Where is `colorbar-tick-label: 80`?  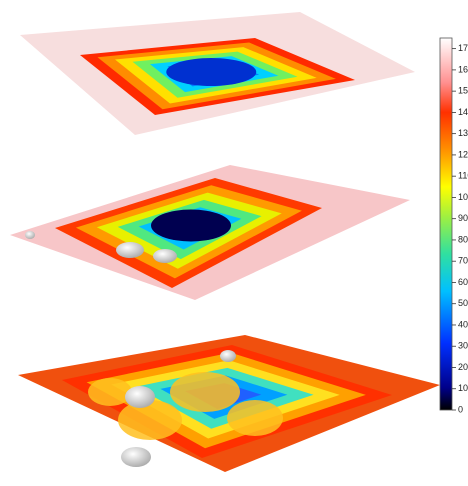 colorbar-tick-label: 80 is located at coordinates (463, 239).